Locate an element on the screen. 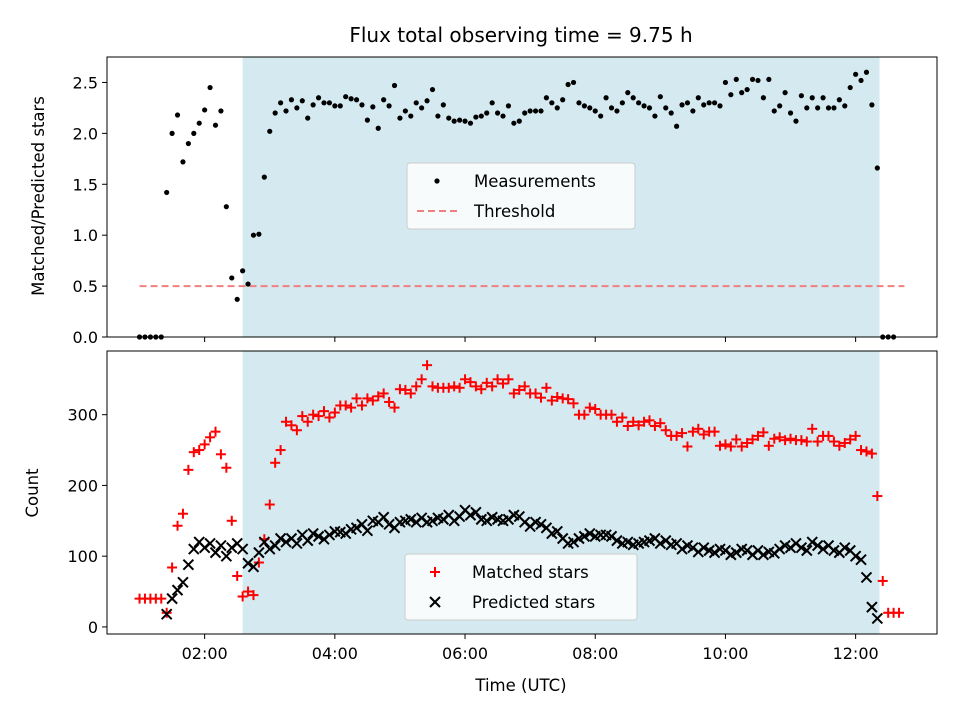 The width and height of the screenshot is (960, 720). y-tick-label: 2.5 is located at coordinates (85, 82).